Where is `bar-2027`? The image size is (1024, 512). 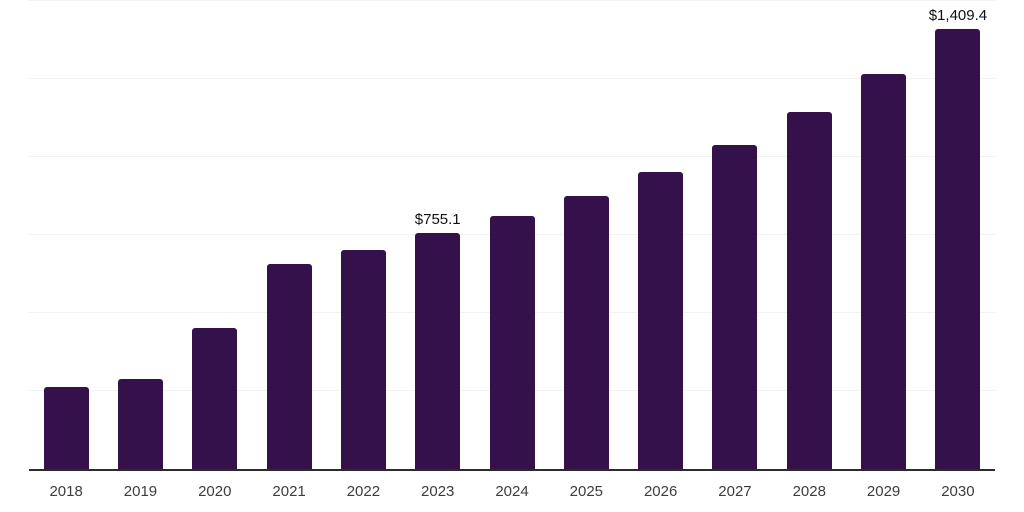
bar-2027 is located at coordinates (735, 306).